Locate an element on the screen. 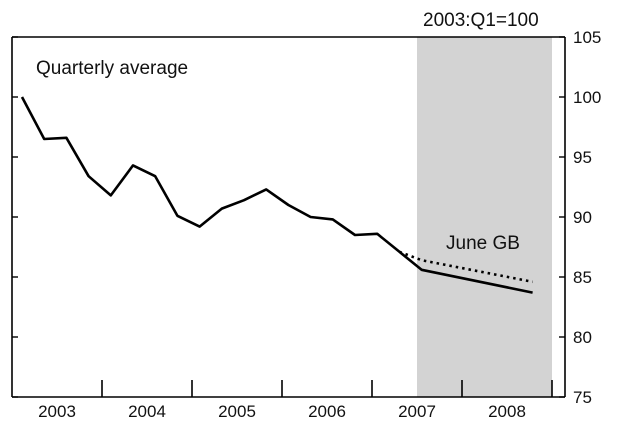 The height and width of the screenshot is (423, 640). june-gb-series-line is located at coordinates (465, 267).